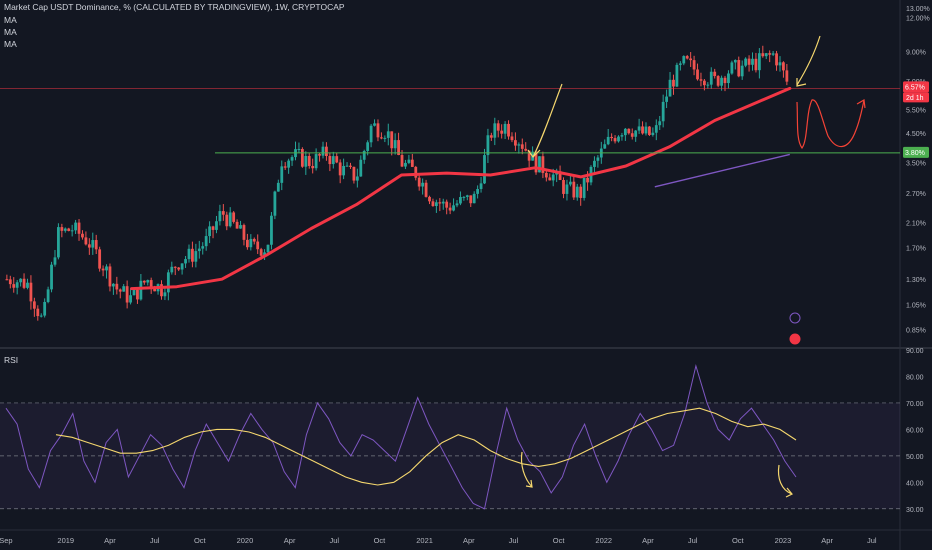  Describe the element at coordinates (426, 446) in the screenshot. I see `rsi-moving-average-line` at that location.